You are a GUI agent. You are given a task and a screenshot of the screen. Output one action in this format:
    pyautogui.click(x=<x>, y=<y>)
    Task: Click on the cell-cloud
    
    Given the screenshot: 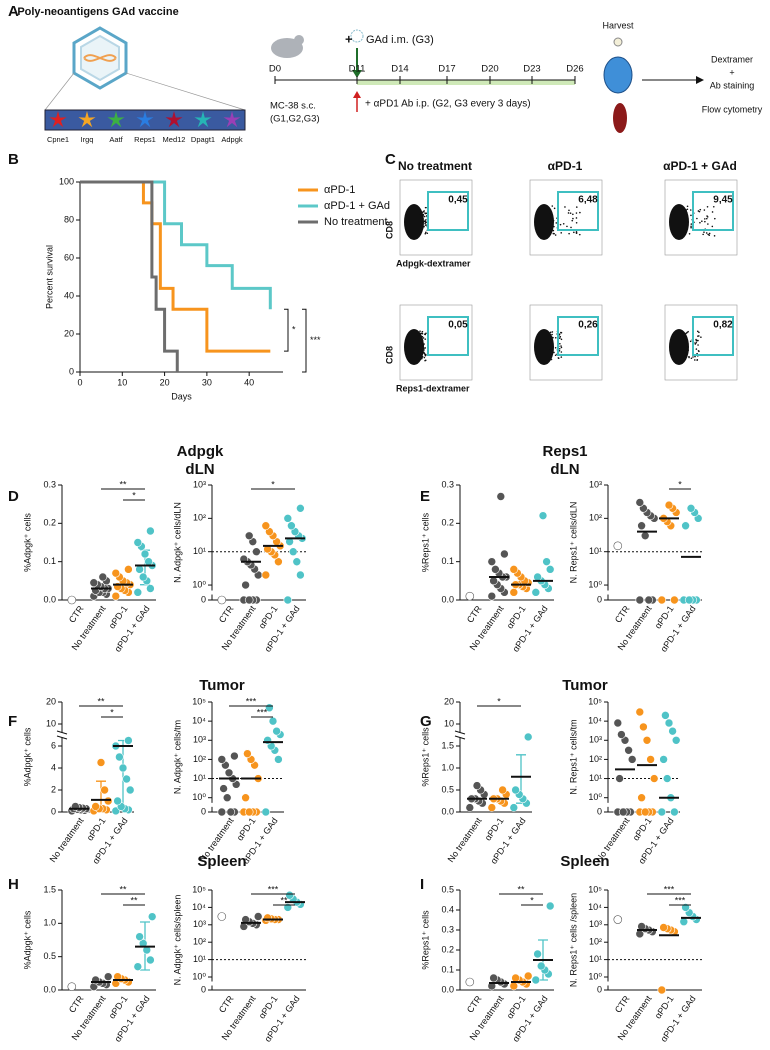 What is the action you would take?
    pyautogui.click(x=414, y=347)
    